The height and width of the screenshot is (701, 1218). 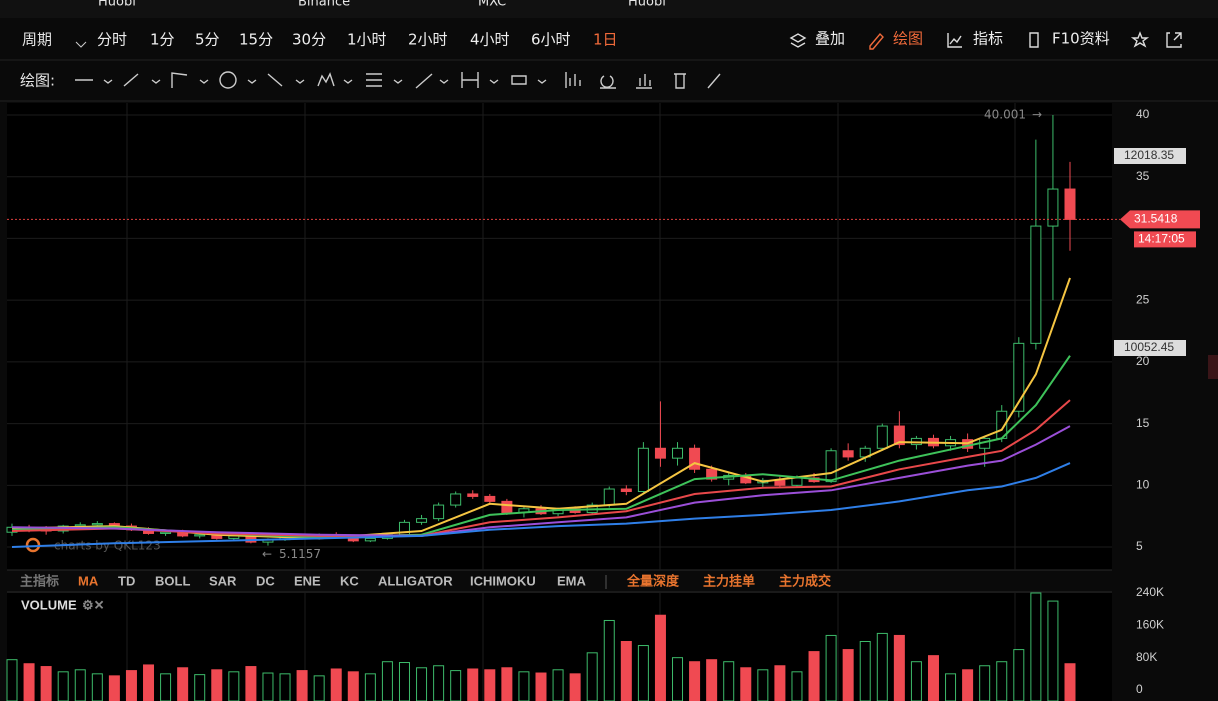 What do you see at coordinates (367, 40) in the screenshot?
I see `period-option: 1小时` at bounding box center [367, 40].